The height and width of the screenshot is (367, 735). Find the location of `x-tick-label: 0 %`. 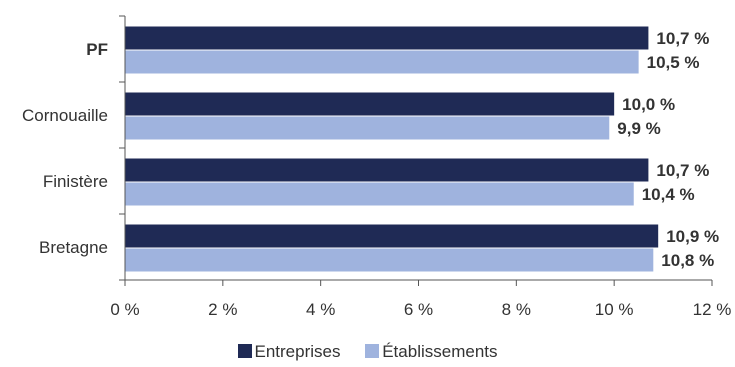

x-tick-label: 0 % is located at coordinates (124, 309).